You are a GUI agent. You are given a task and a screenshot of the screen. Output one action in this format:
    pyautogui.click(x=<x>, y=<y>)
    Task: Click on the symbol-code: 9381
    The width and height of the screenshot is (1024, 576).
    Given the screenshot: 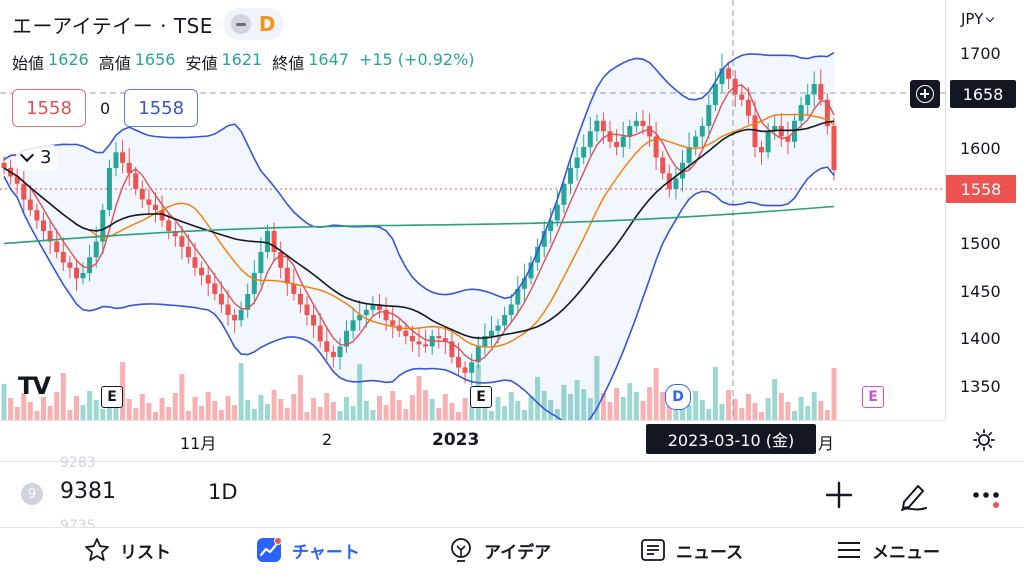 What is the action you would take?
    pyautogui.click(x=88, y=491)
    